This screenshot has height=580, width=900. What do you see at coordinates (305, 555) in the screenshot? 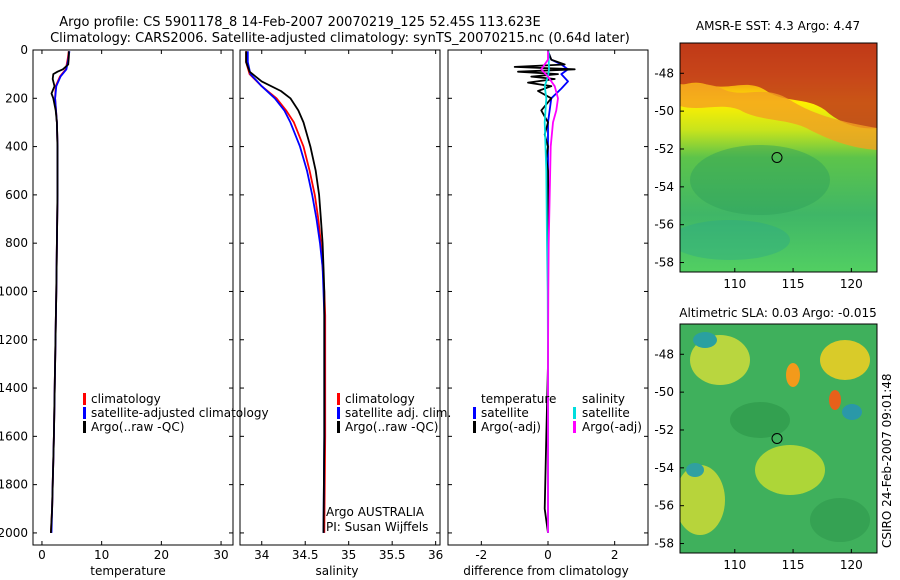
I see `x-tick-label: 34.5` at bounding box center [305, 555].